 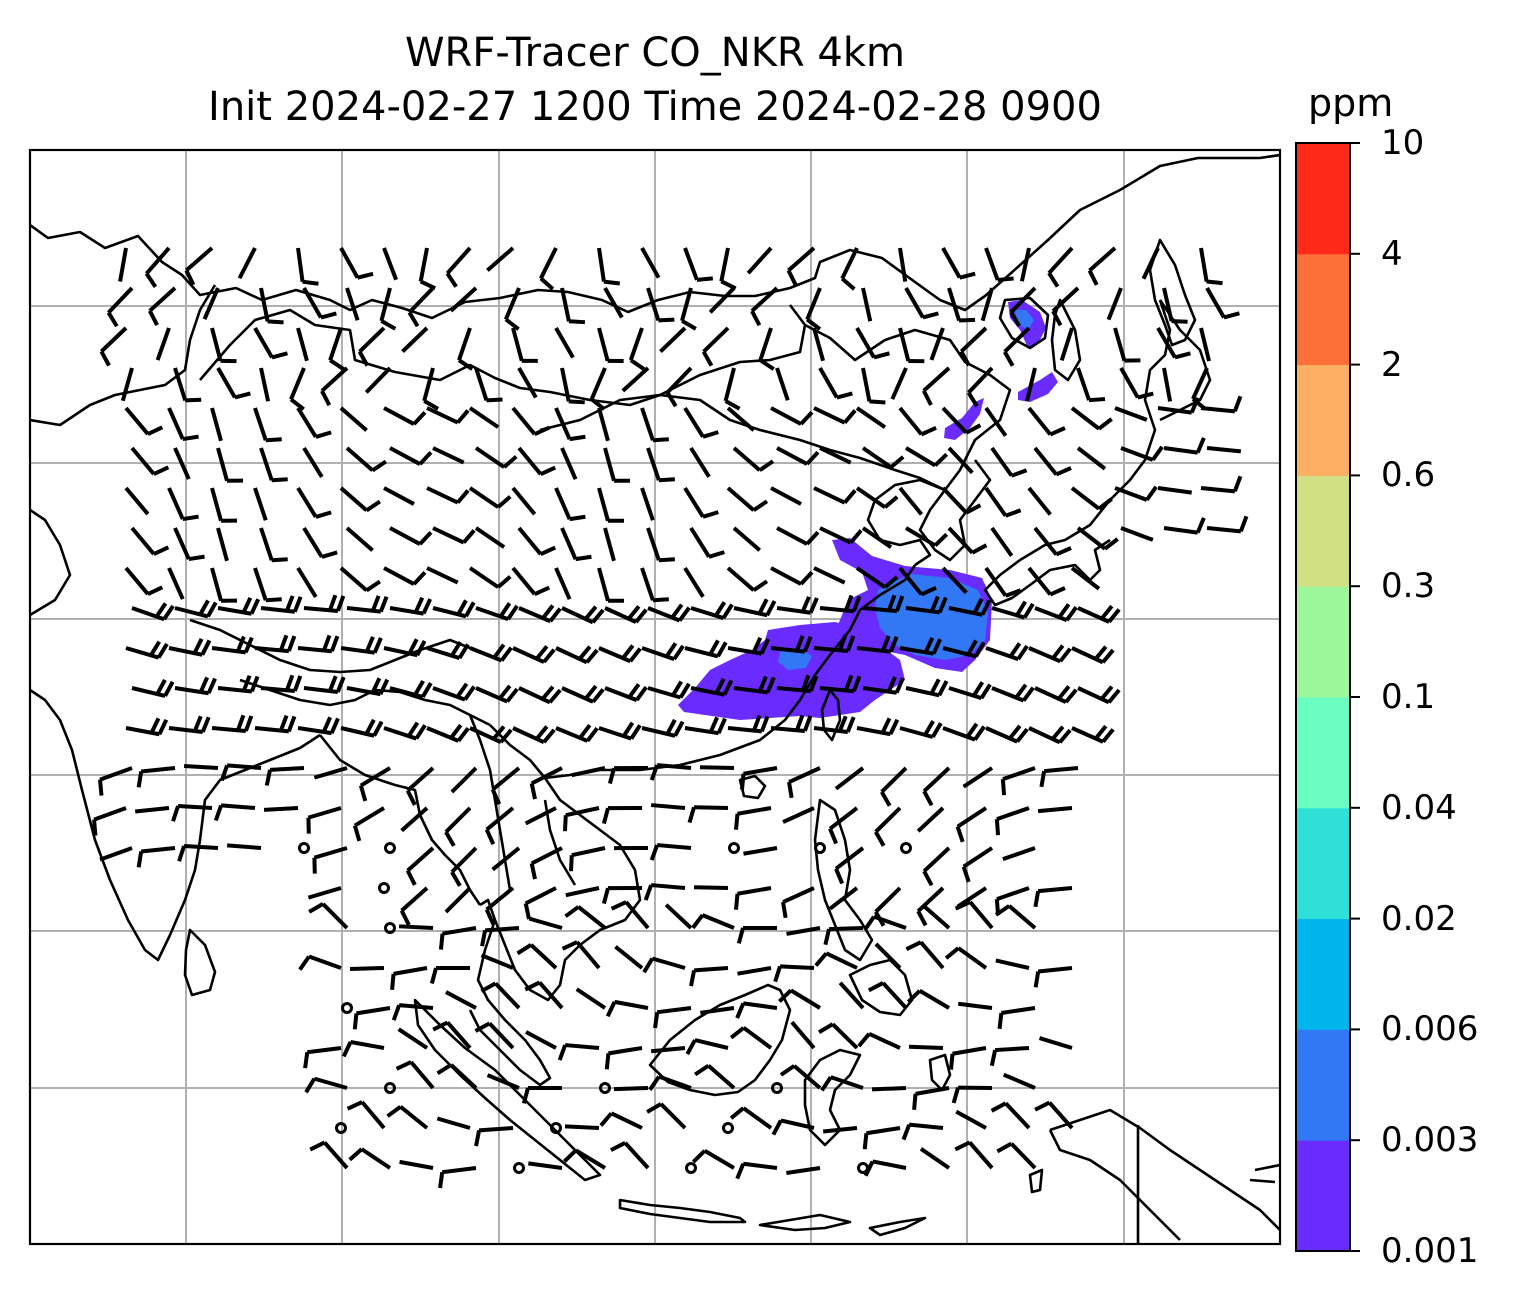 I want to click on colorbar-segment, so click(x=1323, y=753).